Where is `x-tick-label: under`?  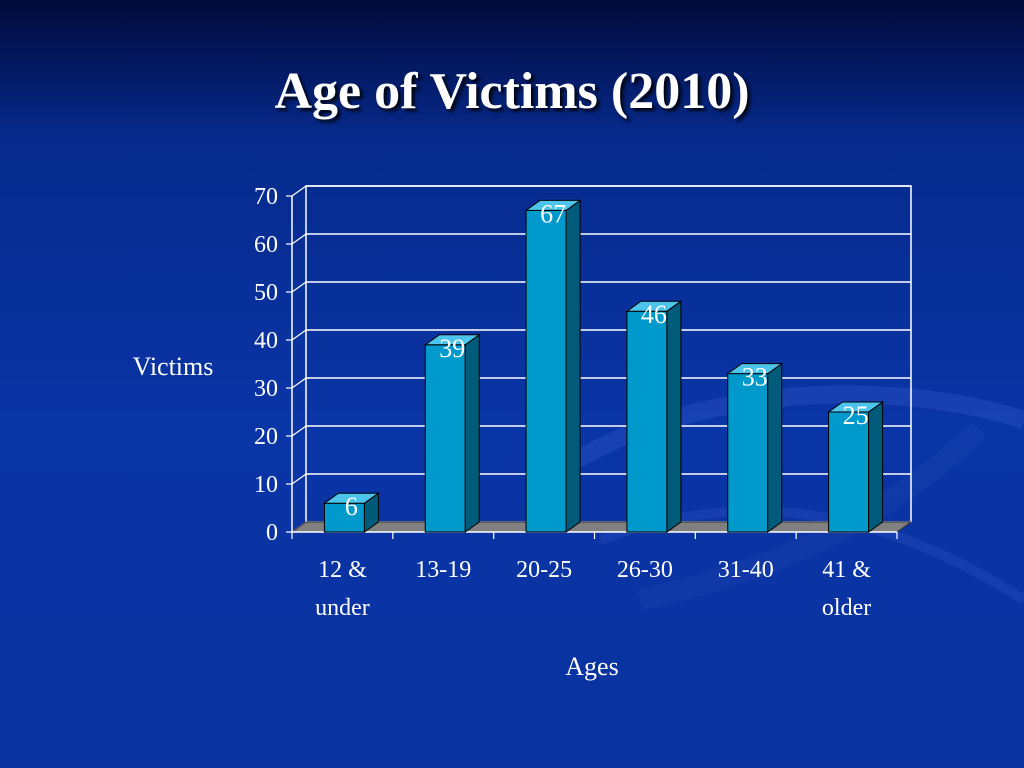 x-tick-label: under is located at coordinates (342, 608).